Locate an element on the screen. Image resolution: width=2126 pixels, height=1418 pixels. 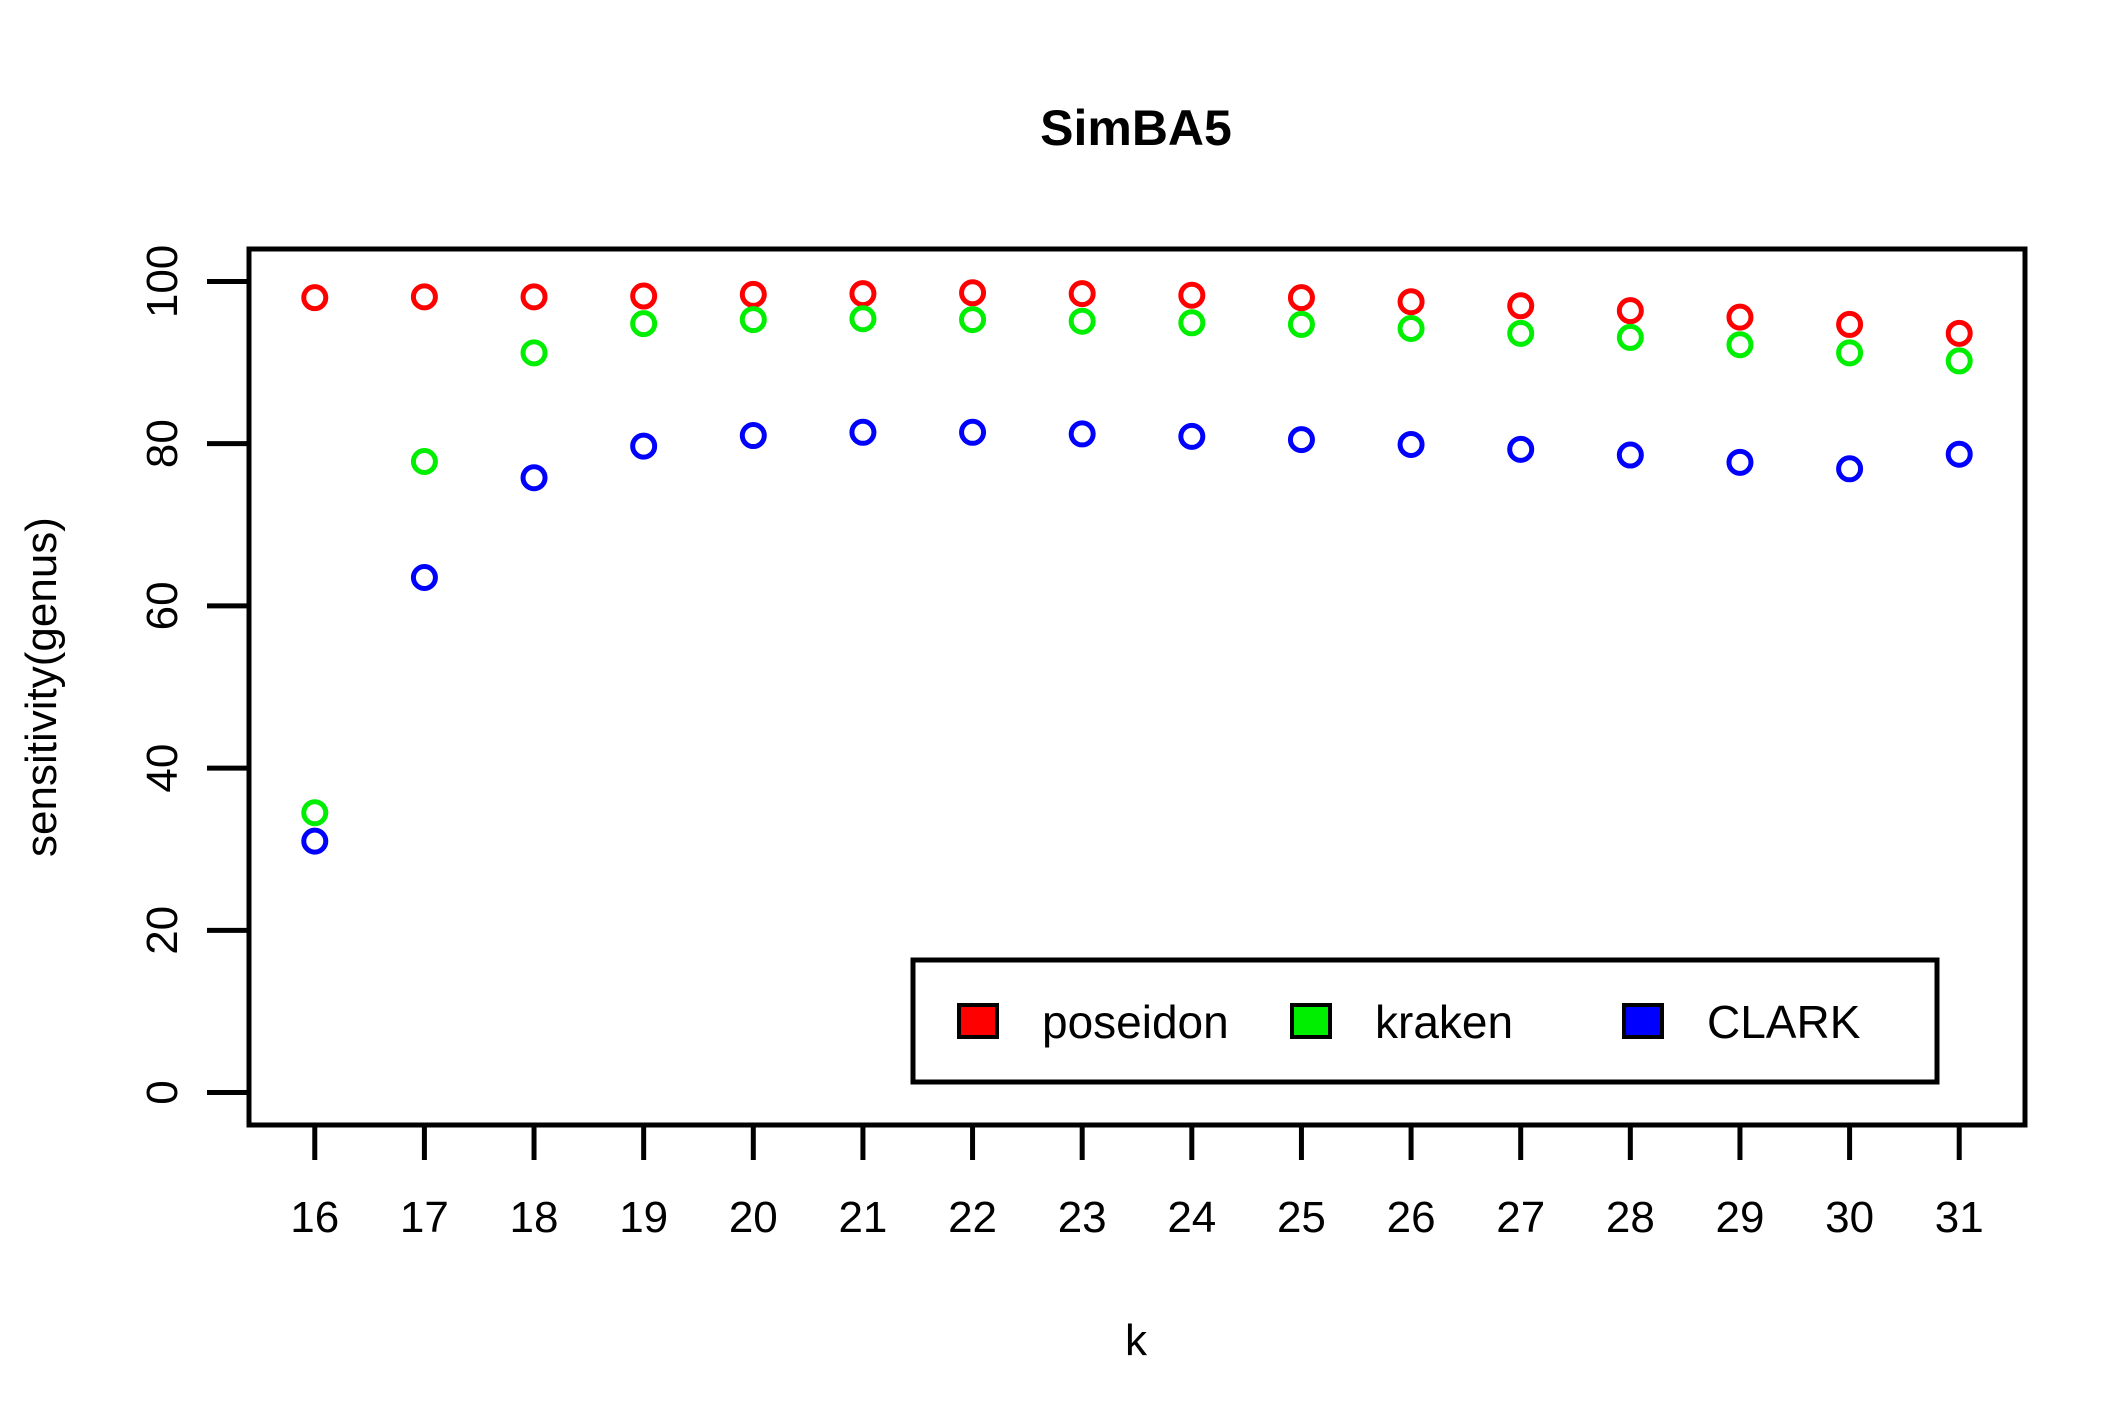
x-axis: 16 17 18 19 20 21 22 23 24 25 26 27 28 29 30 31 is located at coordinates (1137, 1182).